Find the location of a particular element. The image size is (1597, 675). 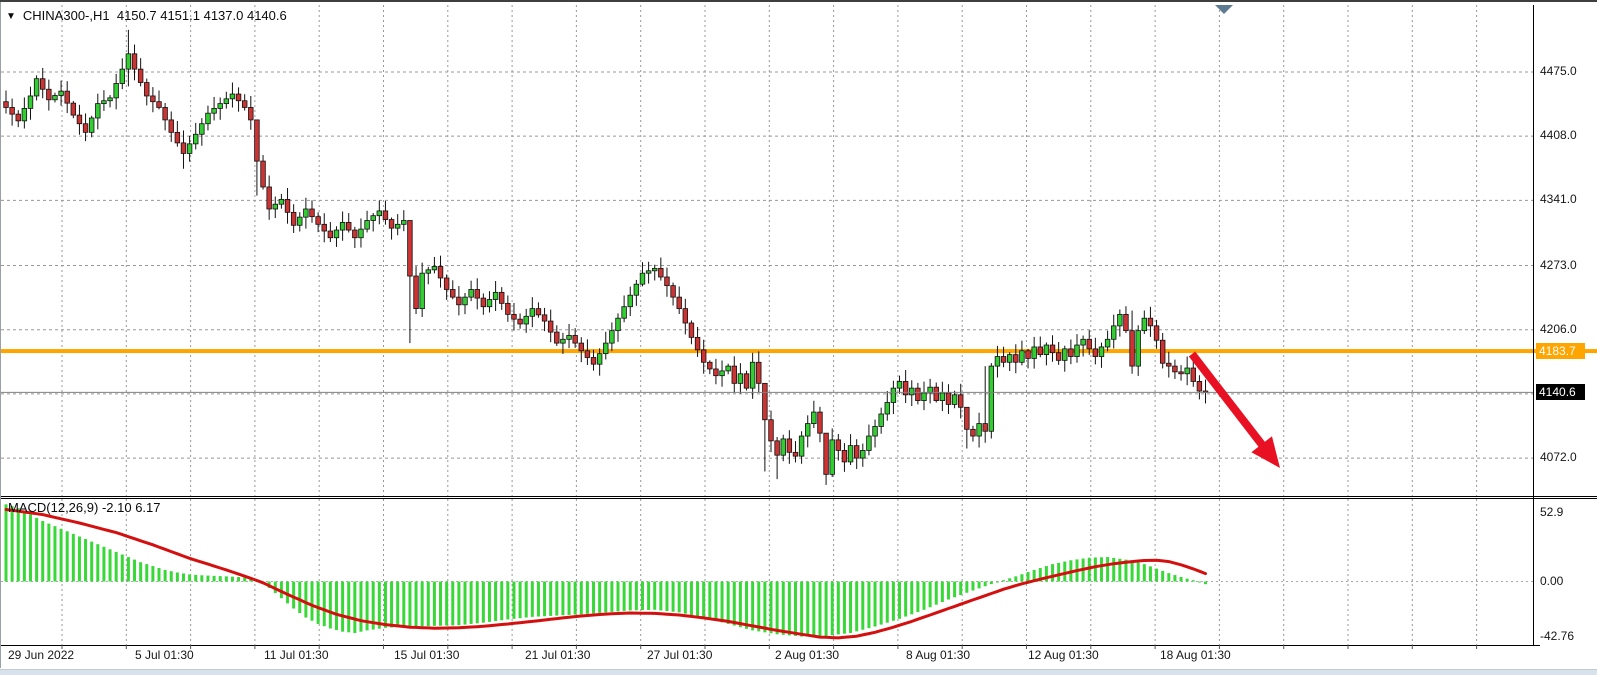

time-axis-label: 21 Jul 01:30 is located at coordinates (558, 655).